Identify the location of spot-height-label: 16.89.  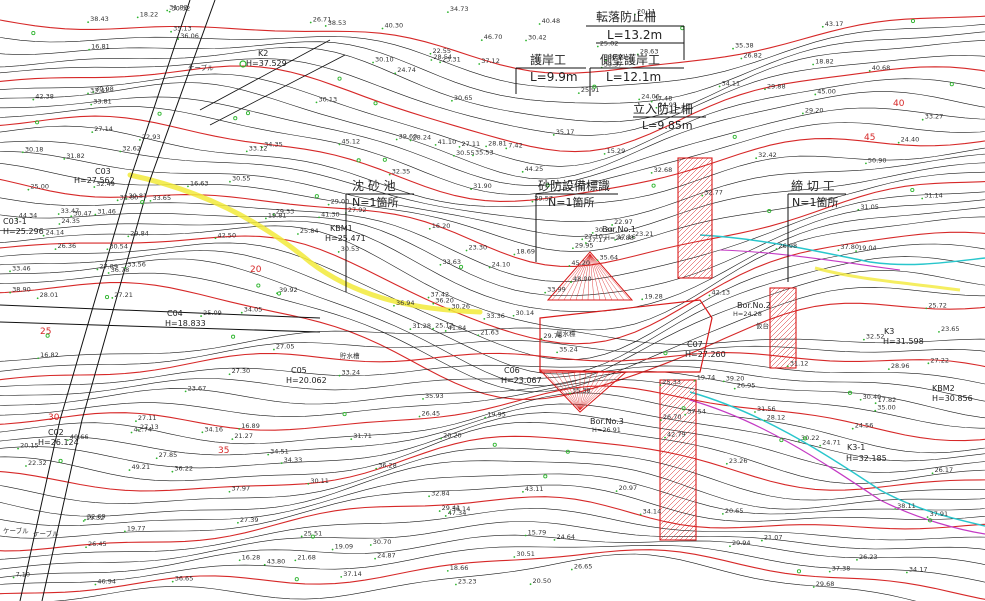
(250, 426).